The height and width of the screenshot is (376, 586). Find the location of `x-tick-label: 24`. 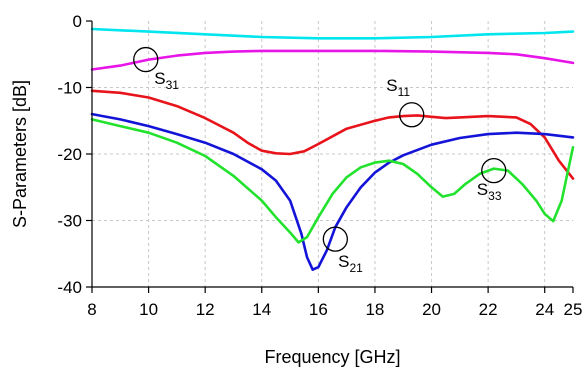

x-tick-label: 24 is located at coordinates (544, 309).